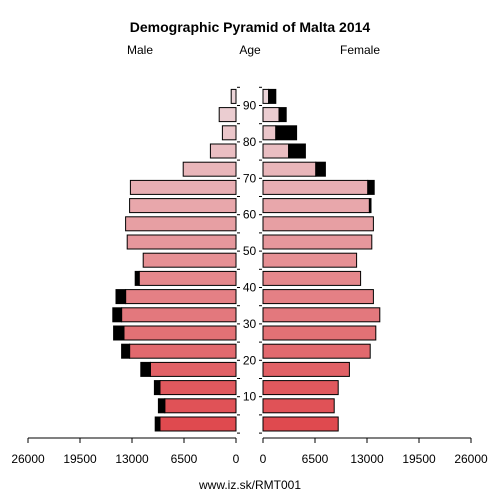 The width and height of the screenshot is (500, 500). Describe the element at coordinates (272, 96) in the screenshot. I see `female-excess-90+` at that location.